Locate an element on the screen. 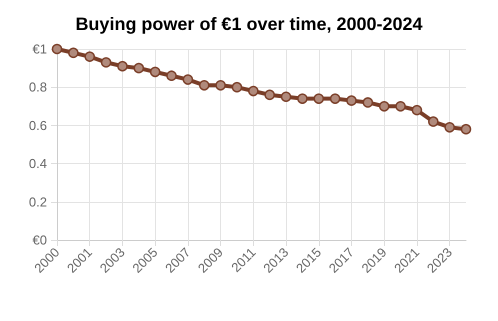 This screenshot has height=321, width=498. y-tick-label: 0.4 is located at coordinates (37, 164).